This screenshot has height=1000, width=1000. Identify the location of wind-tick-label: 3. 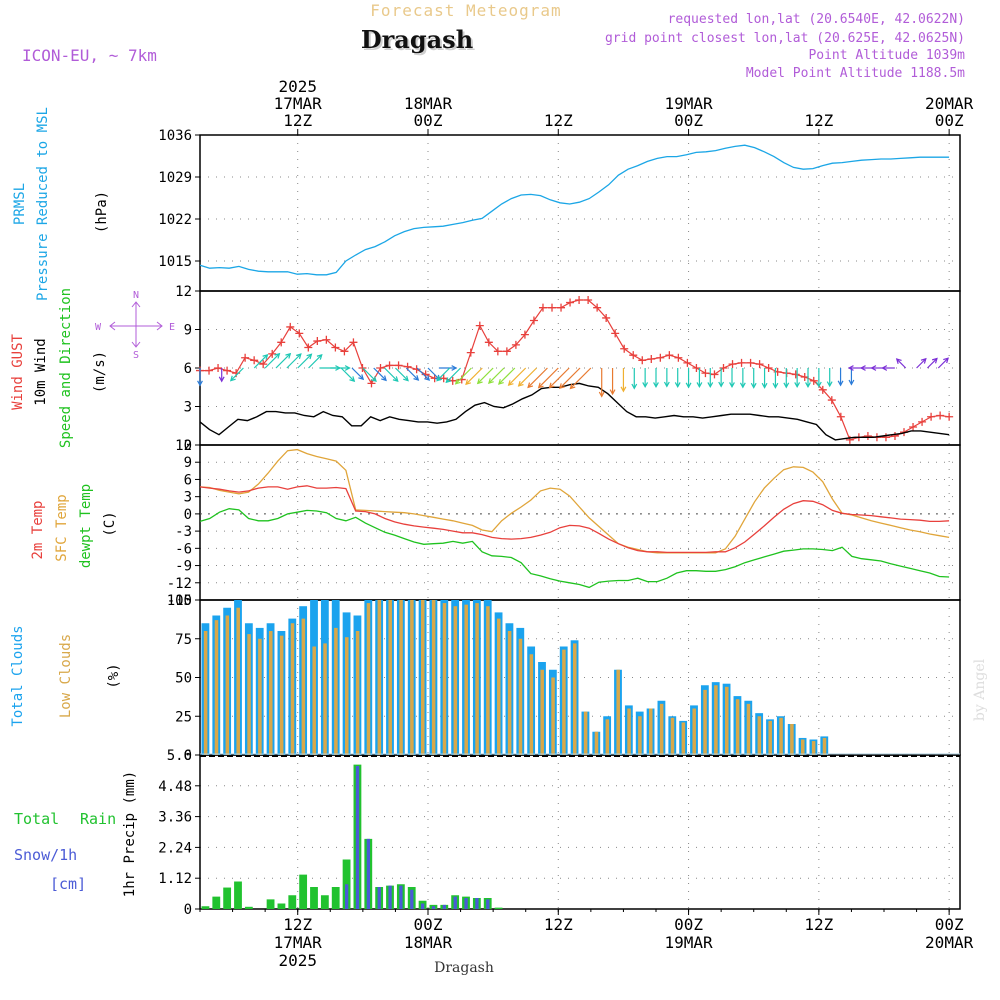
(188, 408).